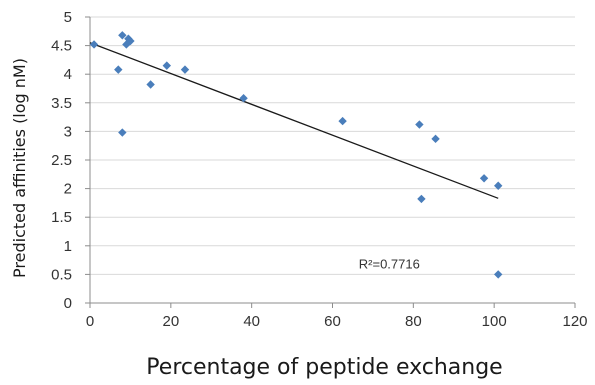 The width and height of the screenshot is (595, 385). Describe the element at coordinates (170, 321) in the screenshot. I see `x-tick-label: 20` at that location.